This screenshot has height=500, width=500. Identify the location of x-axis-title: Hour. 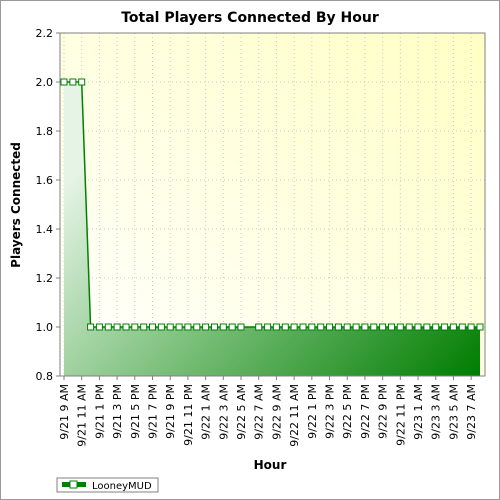
(270, 465).